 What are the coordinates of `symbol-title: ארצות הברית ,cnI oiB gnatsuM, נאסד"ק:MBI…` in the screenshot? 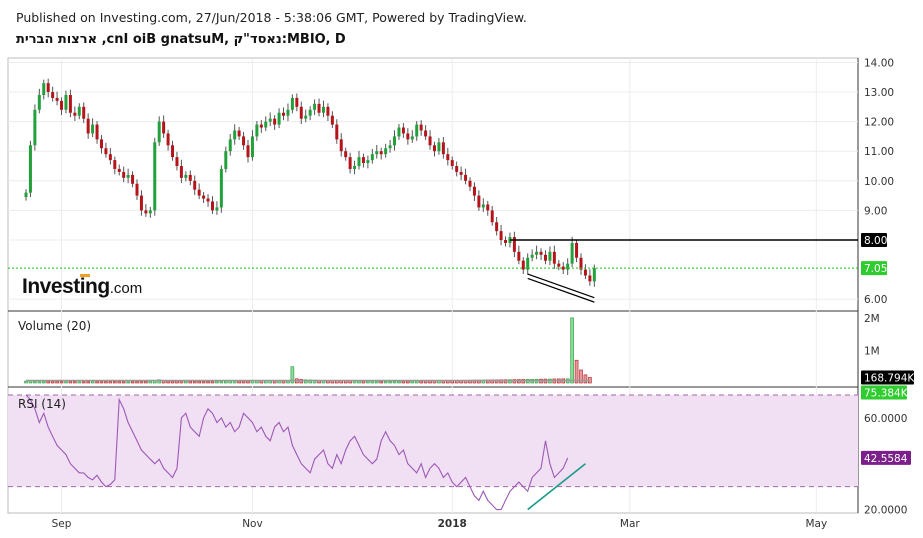 It's located at (181, 39).